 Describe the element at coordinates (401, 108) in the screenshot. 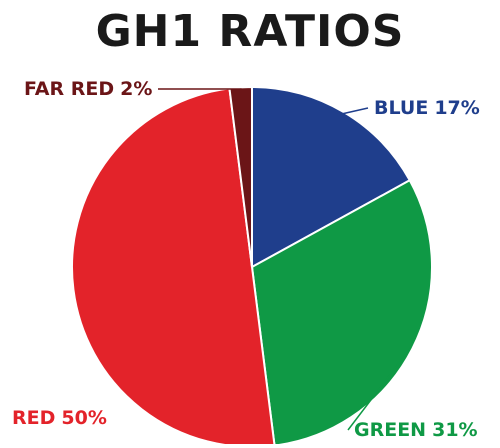

I see `category-label: BLUE` at that location.